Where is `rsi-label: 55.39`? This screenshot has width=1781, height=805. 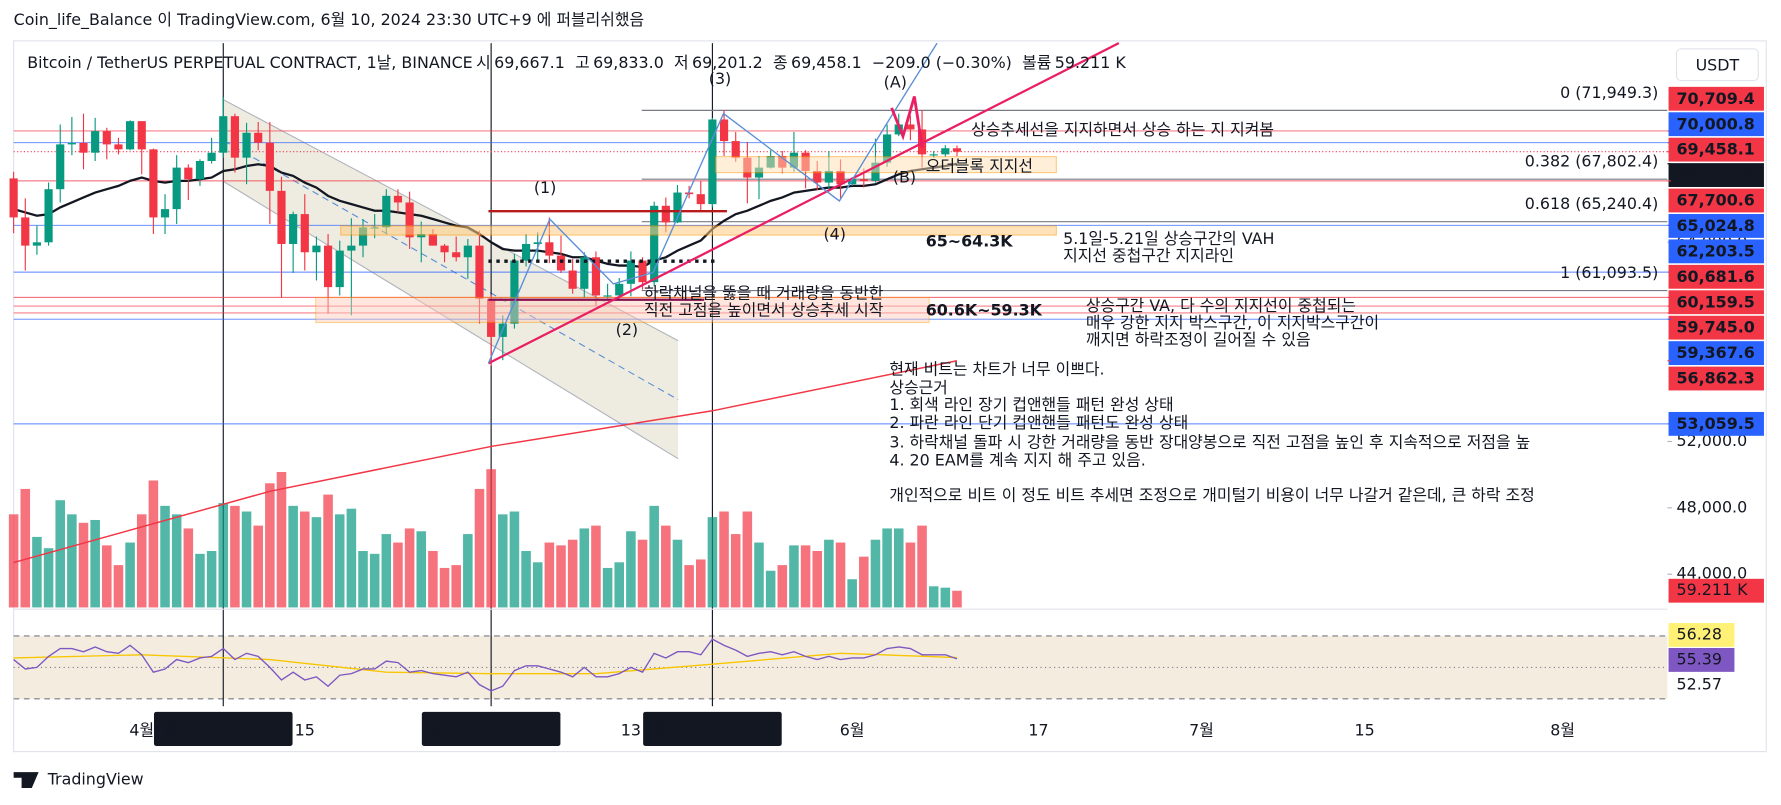
rsi-label: 55.39 is located at coordinates (1699, 658).